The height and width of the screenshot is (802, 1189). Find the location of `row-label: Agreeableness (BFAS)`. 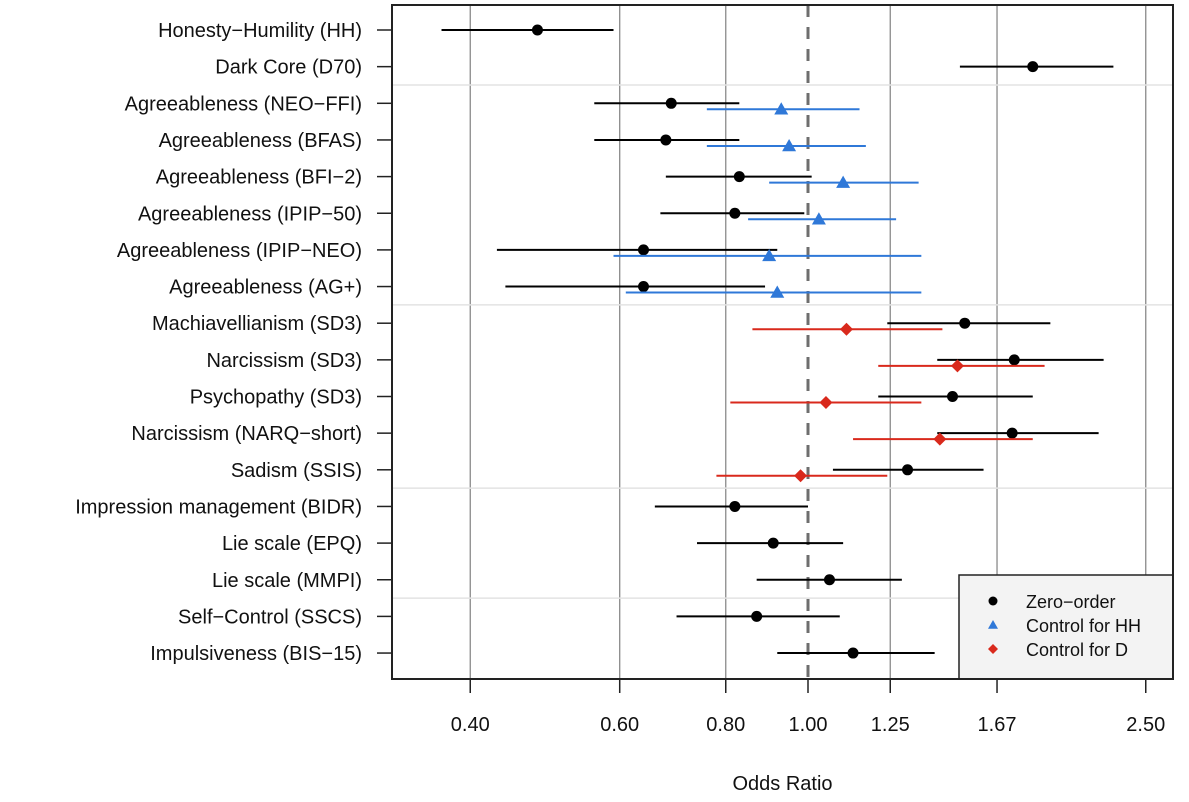

row-label: Agreeableness (BFAS) is located at coordinates (260, 141).